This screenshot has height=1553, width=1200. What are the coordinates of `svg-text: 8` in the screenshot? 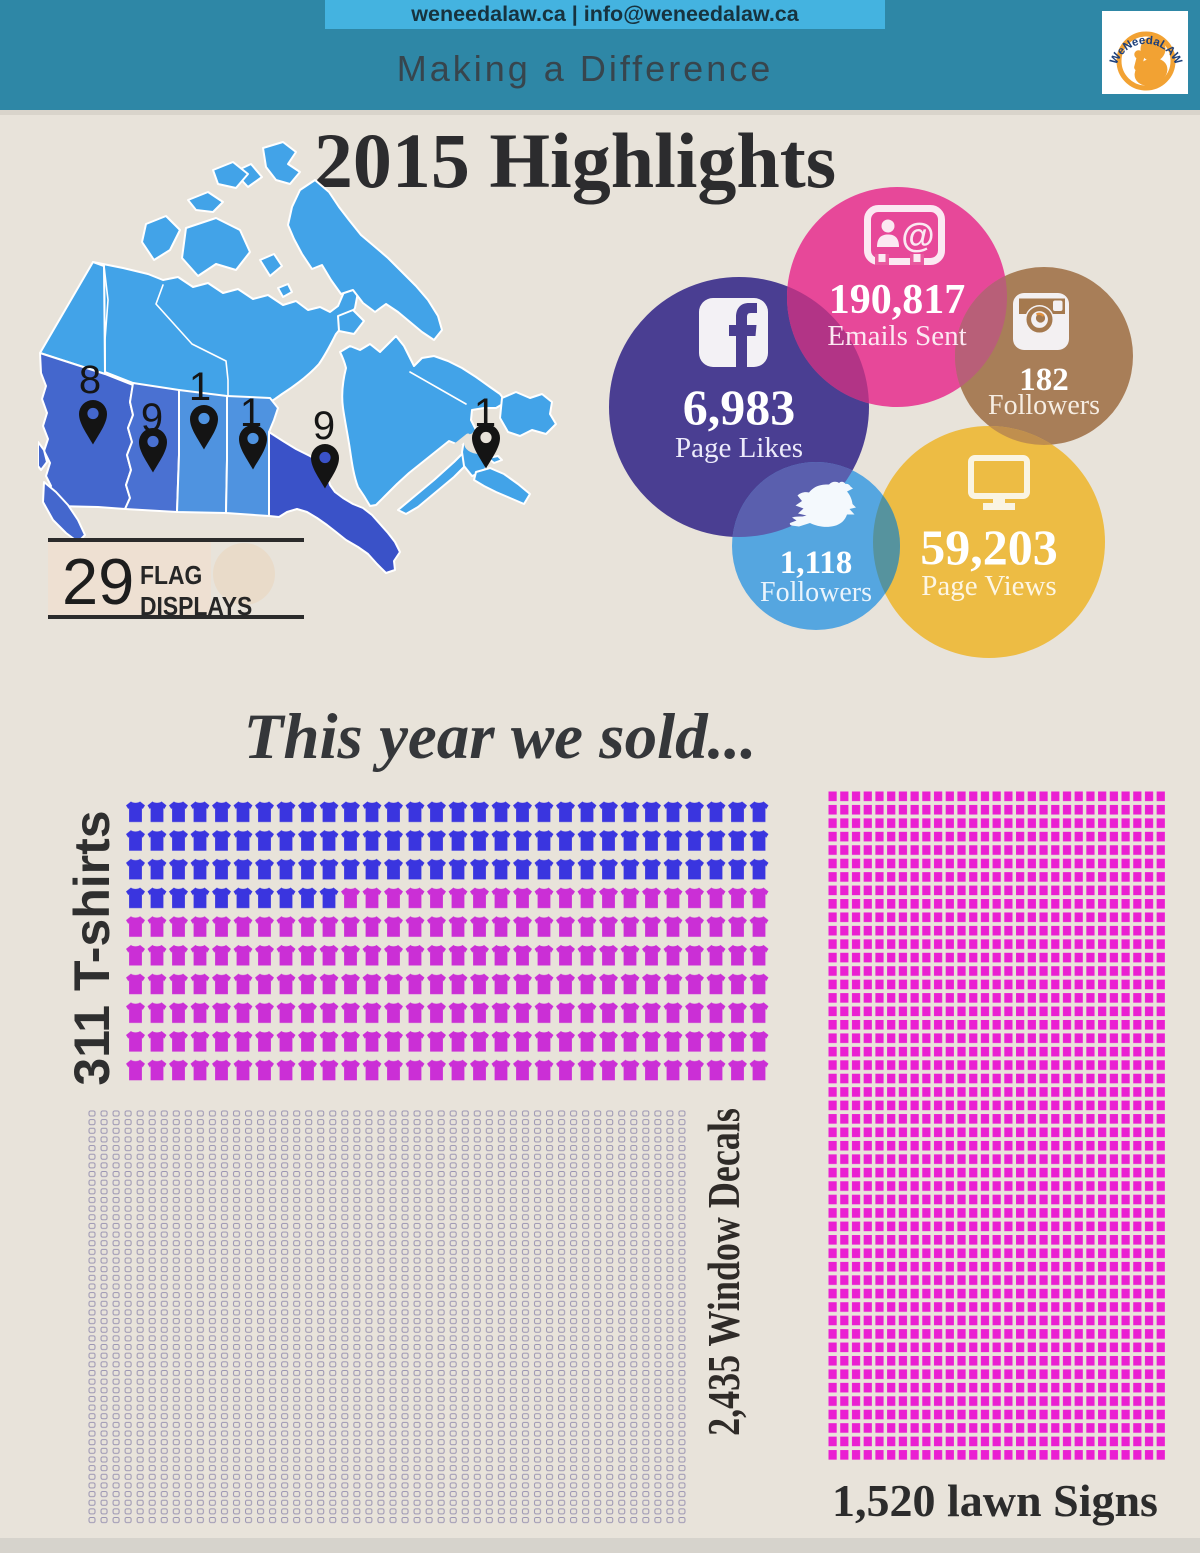 It's located at (90, 380).